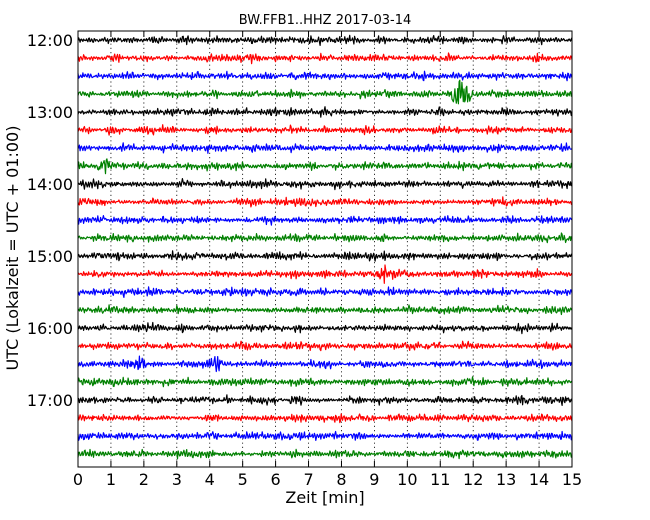  Describe the element at coordinates (50, 256) in the screenshot. I see `y-tick-label: 15:00` at that location.